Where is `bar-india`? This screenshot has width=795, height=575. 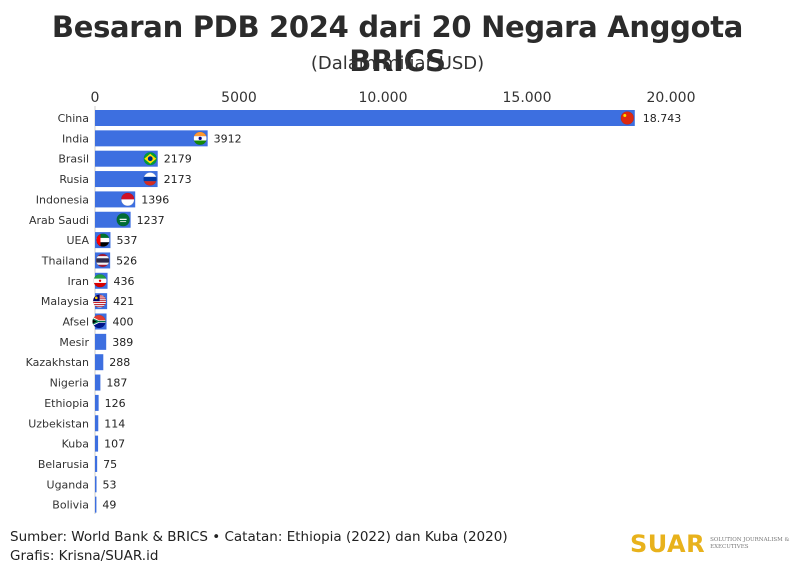 bar-india is located at coordinates (151, 138).